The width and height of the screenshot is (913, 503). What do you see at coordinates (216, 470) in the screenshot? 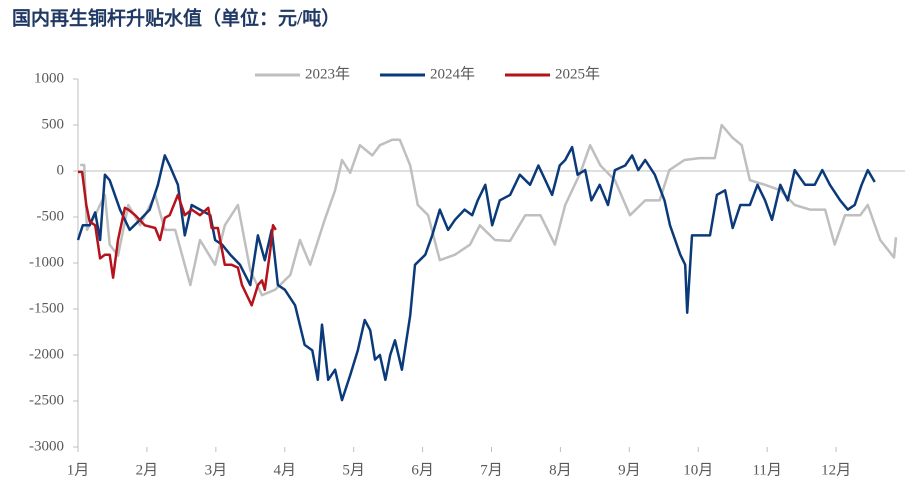
I see `x-tick-label: 3月` at bounding box center [216, 470].